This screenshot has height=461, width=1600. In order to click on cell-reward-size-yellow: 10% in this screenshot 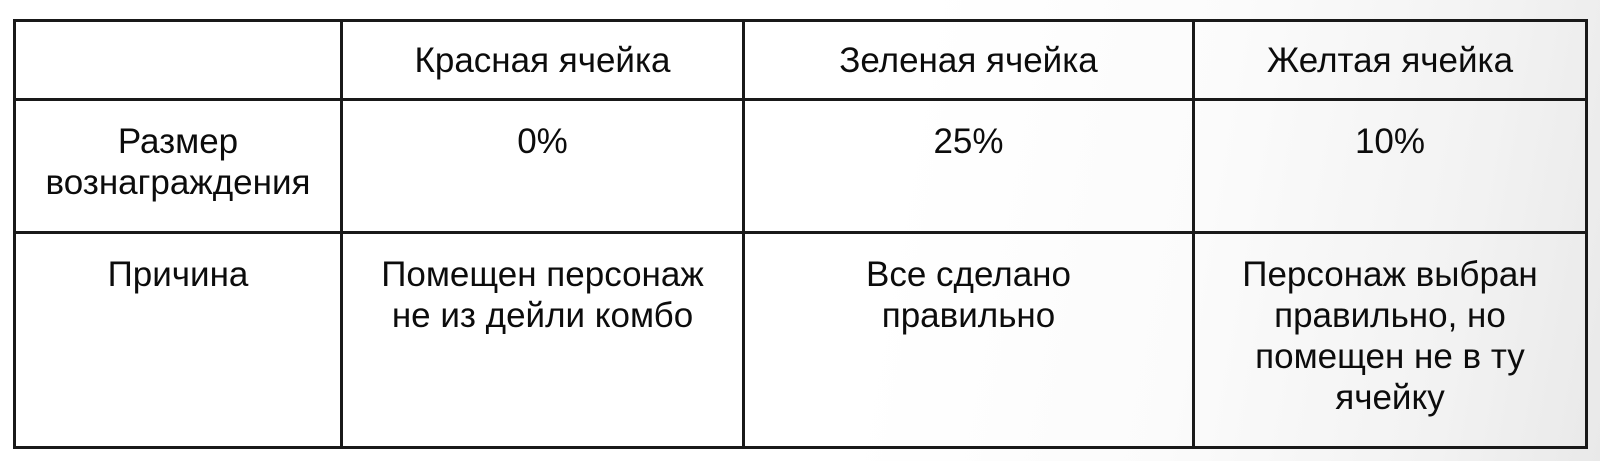, I will do `click(1390, 166)`.